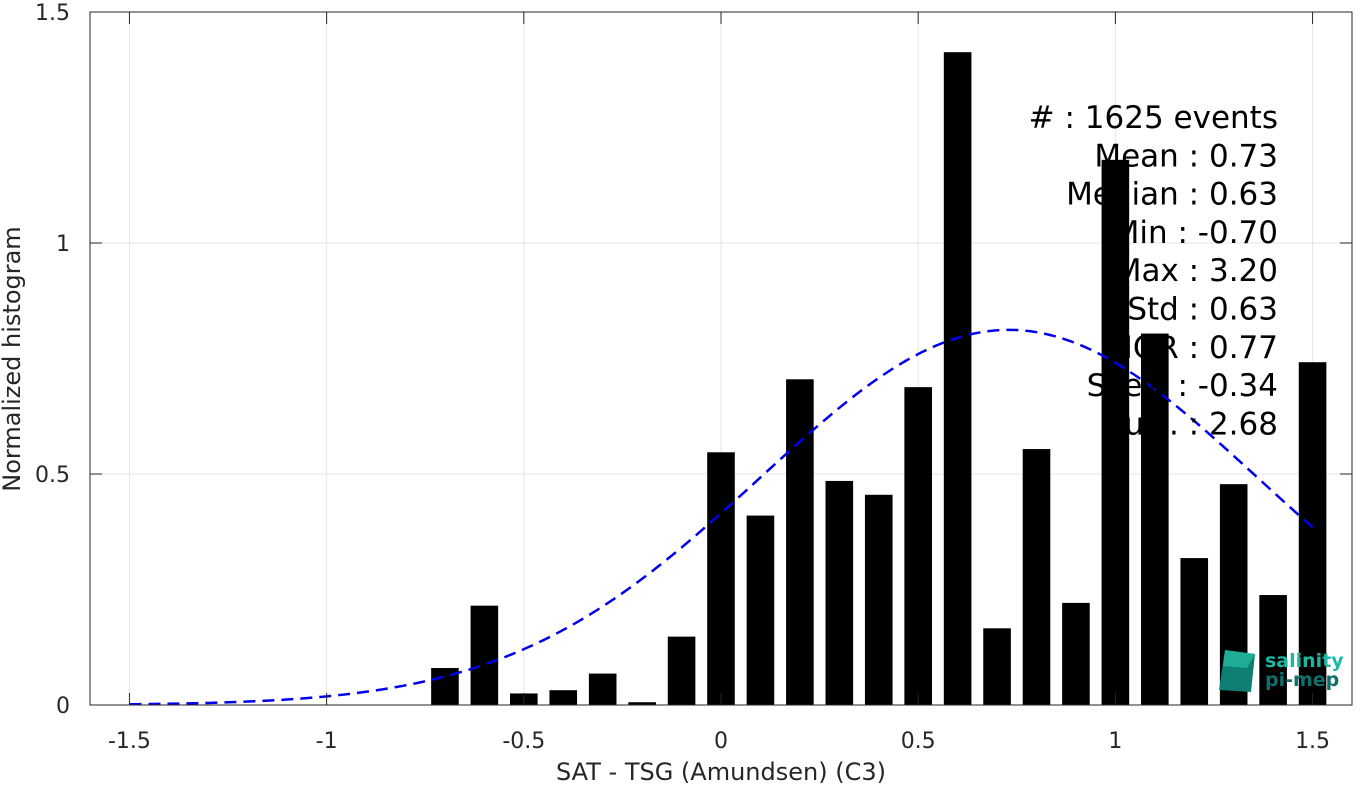 The height and width of the screenshot is (785, 1367). Describe the element at coordinates (1202, 310) in the screenshot. I see `stats-line: Std : 0.63` at that location.